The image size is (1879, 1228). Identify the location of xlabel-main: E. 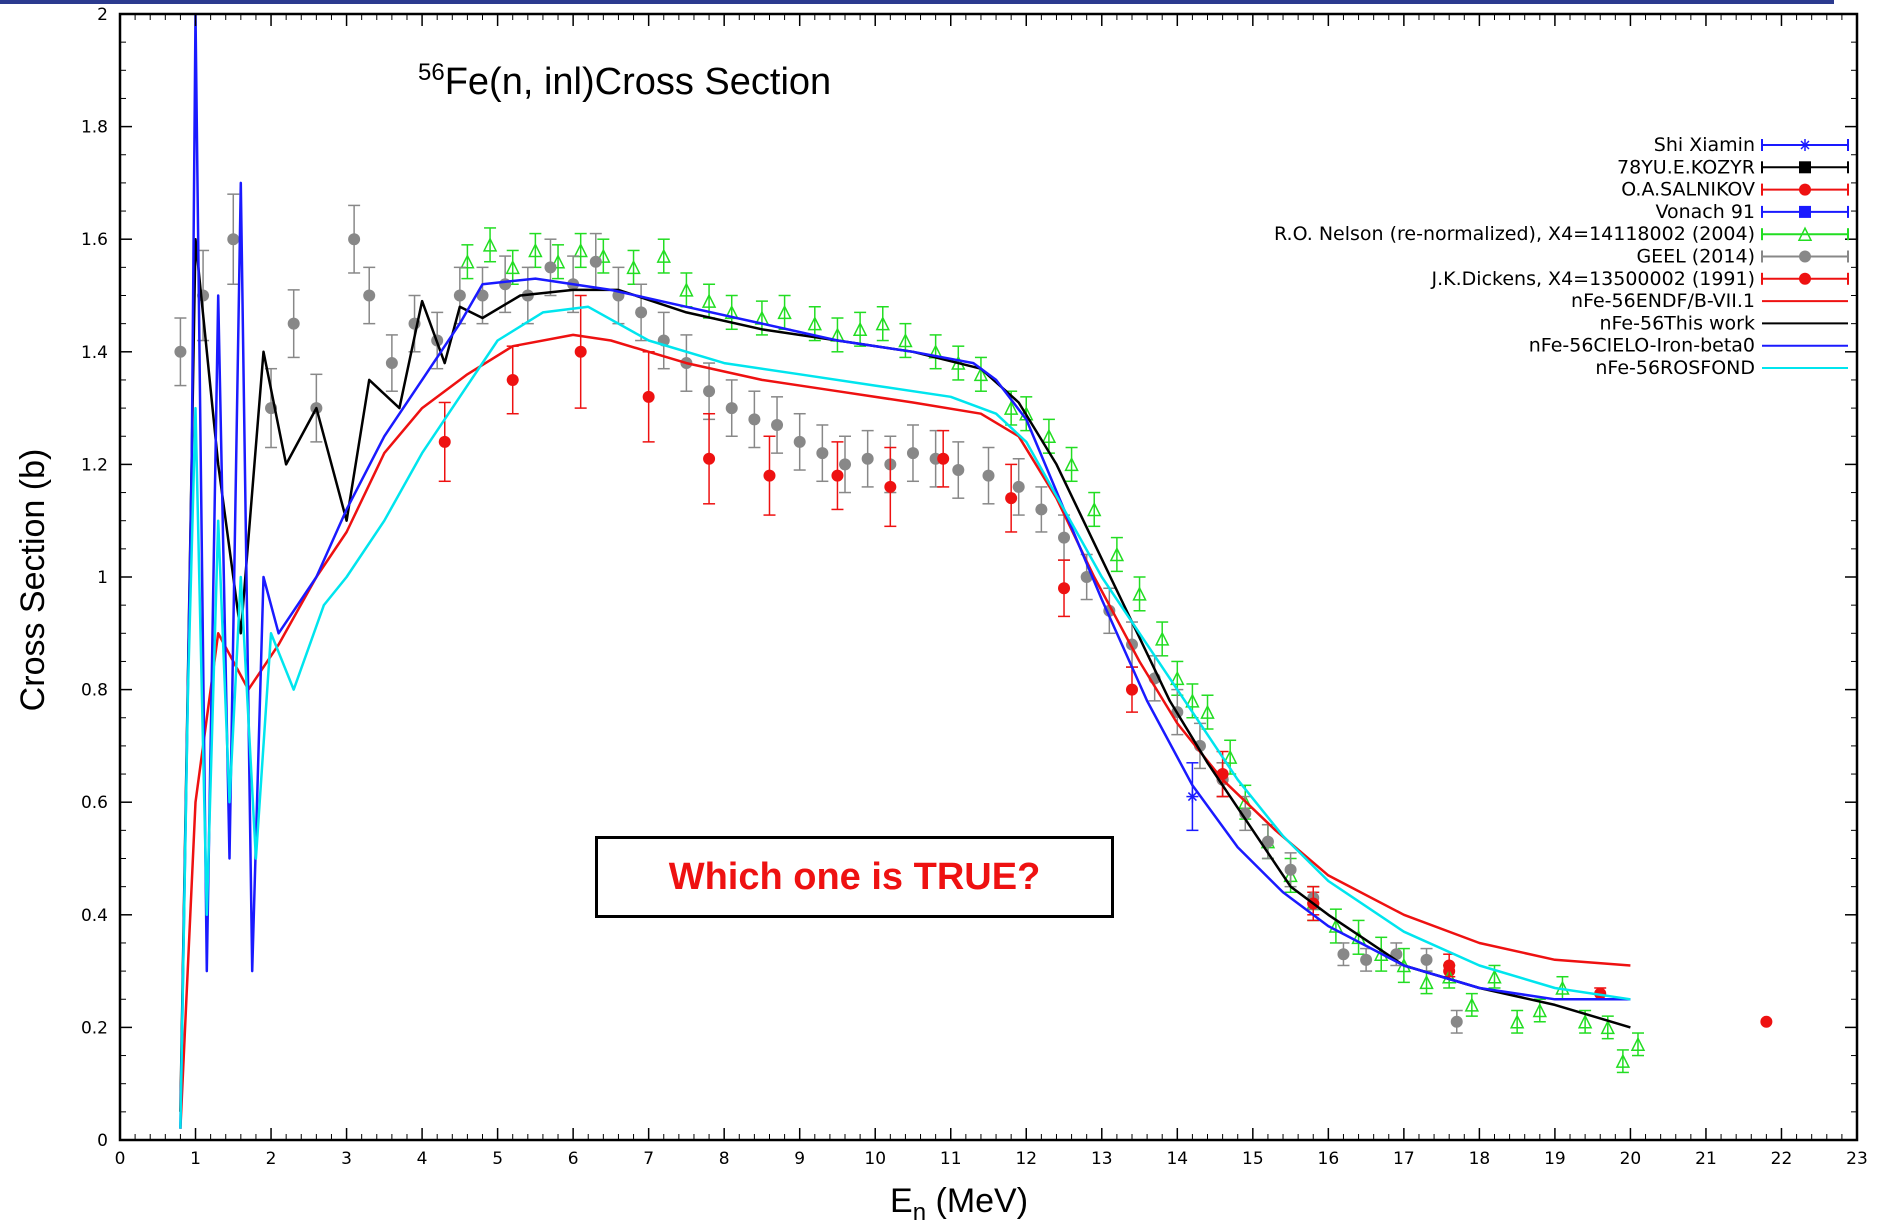
(901, 1201).